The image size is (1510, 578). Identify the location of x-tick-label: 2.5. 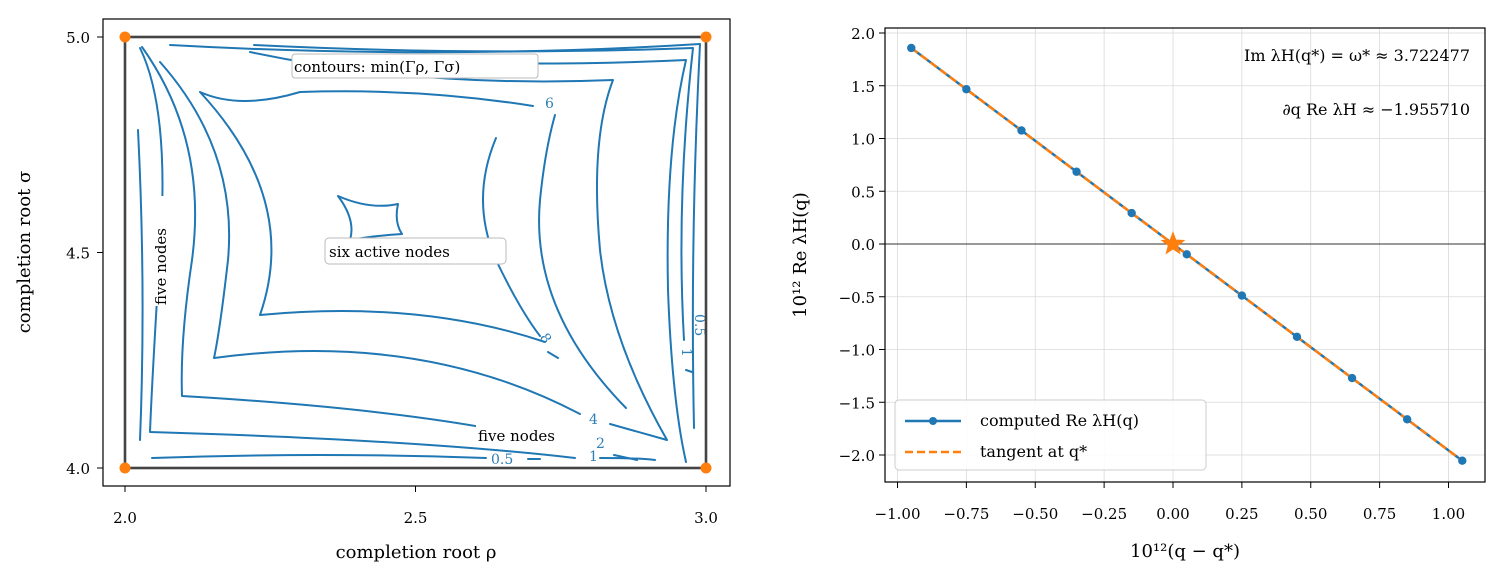
(416, 518).